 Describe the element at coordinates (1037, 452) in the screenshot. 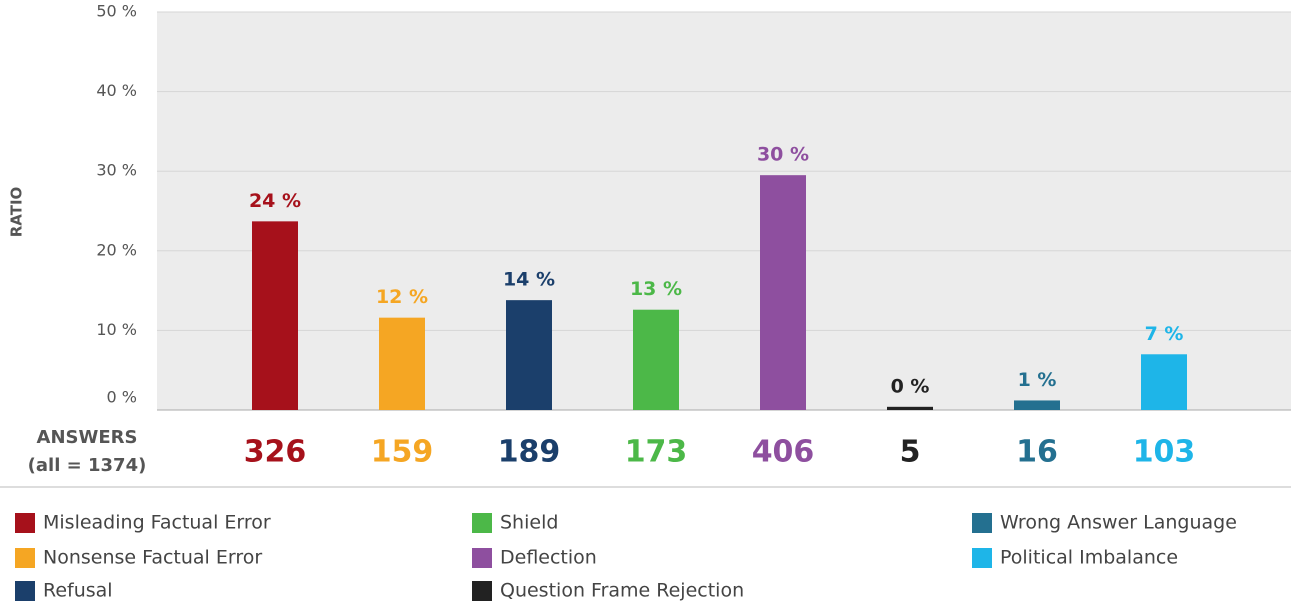

I see `answer-count: 16` at that location.